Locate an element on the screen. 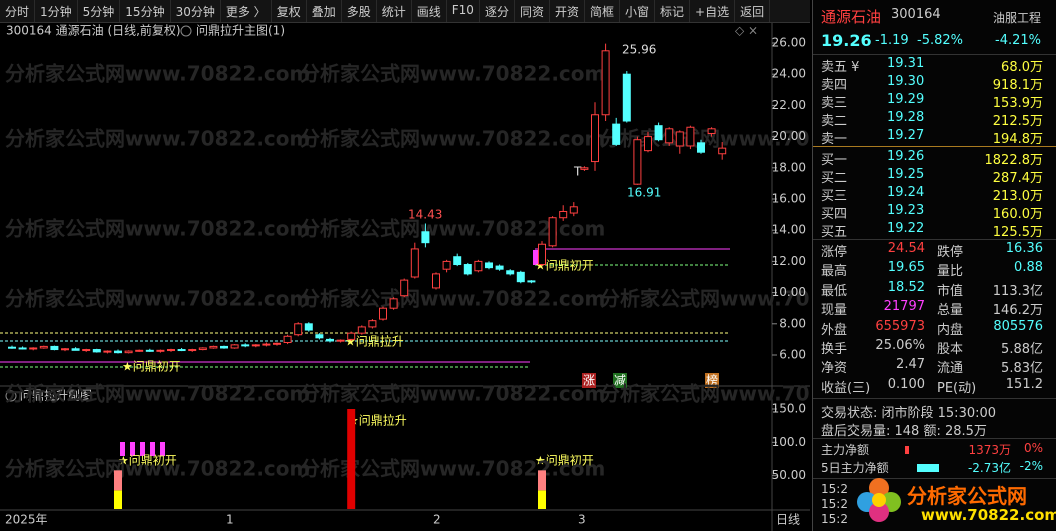  logo-url: www.70822.com is located at coordinates (988, 515).